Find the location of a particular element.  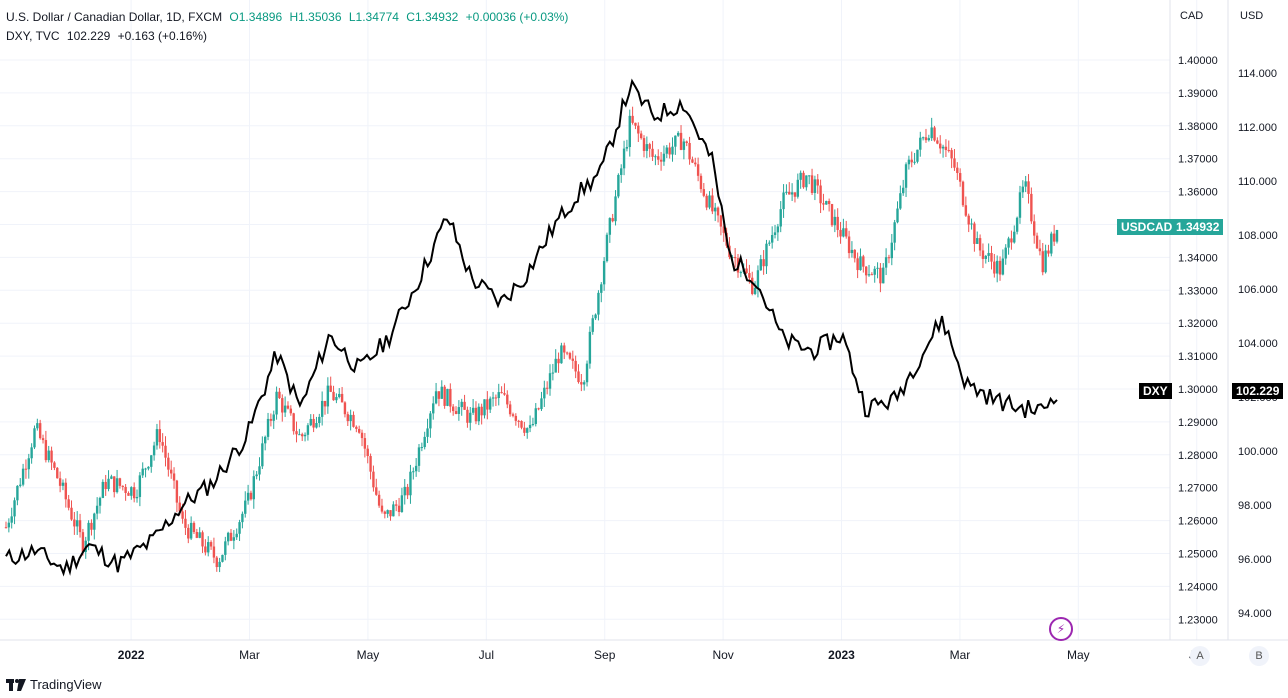

cad-tick-label: 1.40000 is located at coordinates (1198, 61).